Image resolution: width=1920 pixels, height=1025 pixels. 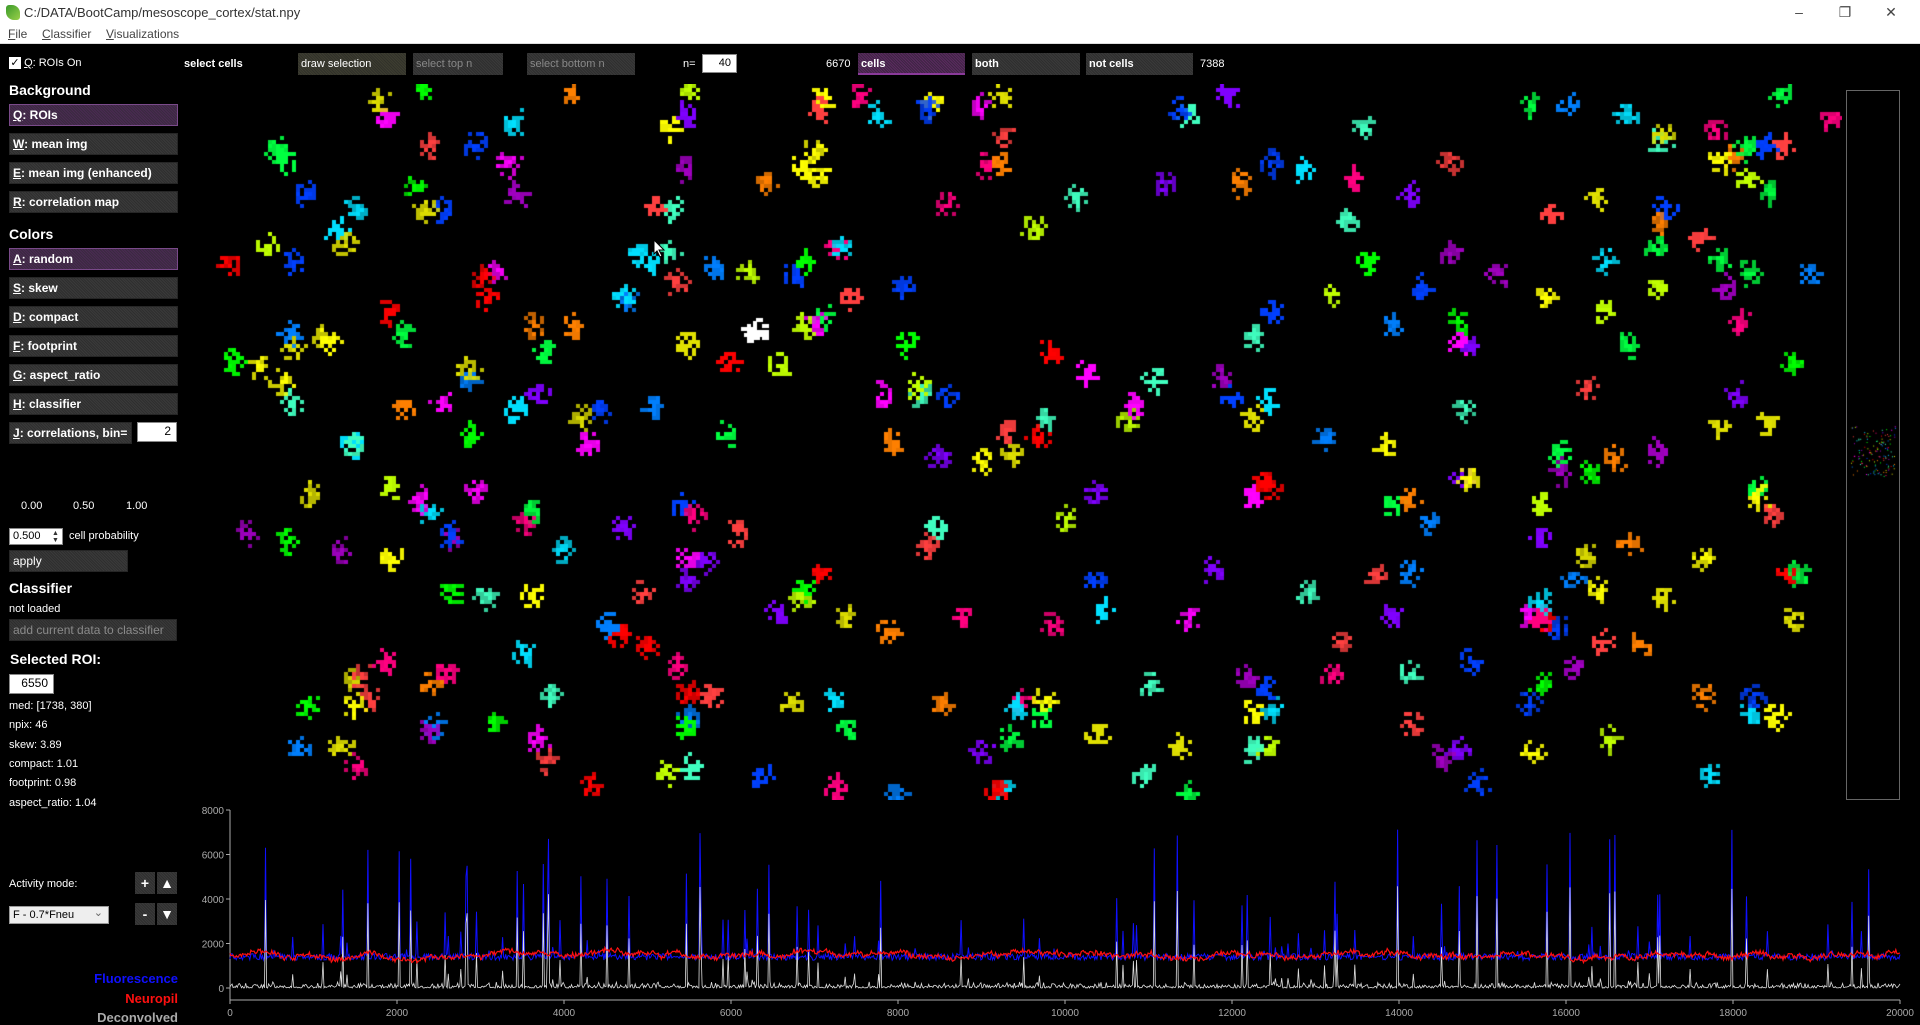 What do you see at coordinates (17, 317) in the screenshot?
I see `color-option-key: D` at bounding box center [17, 317].